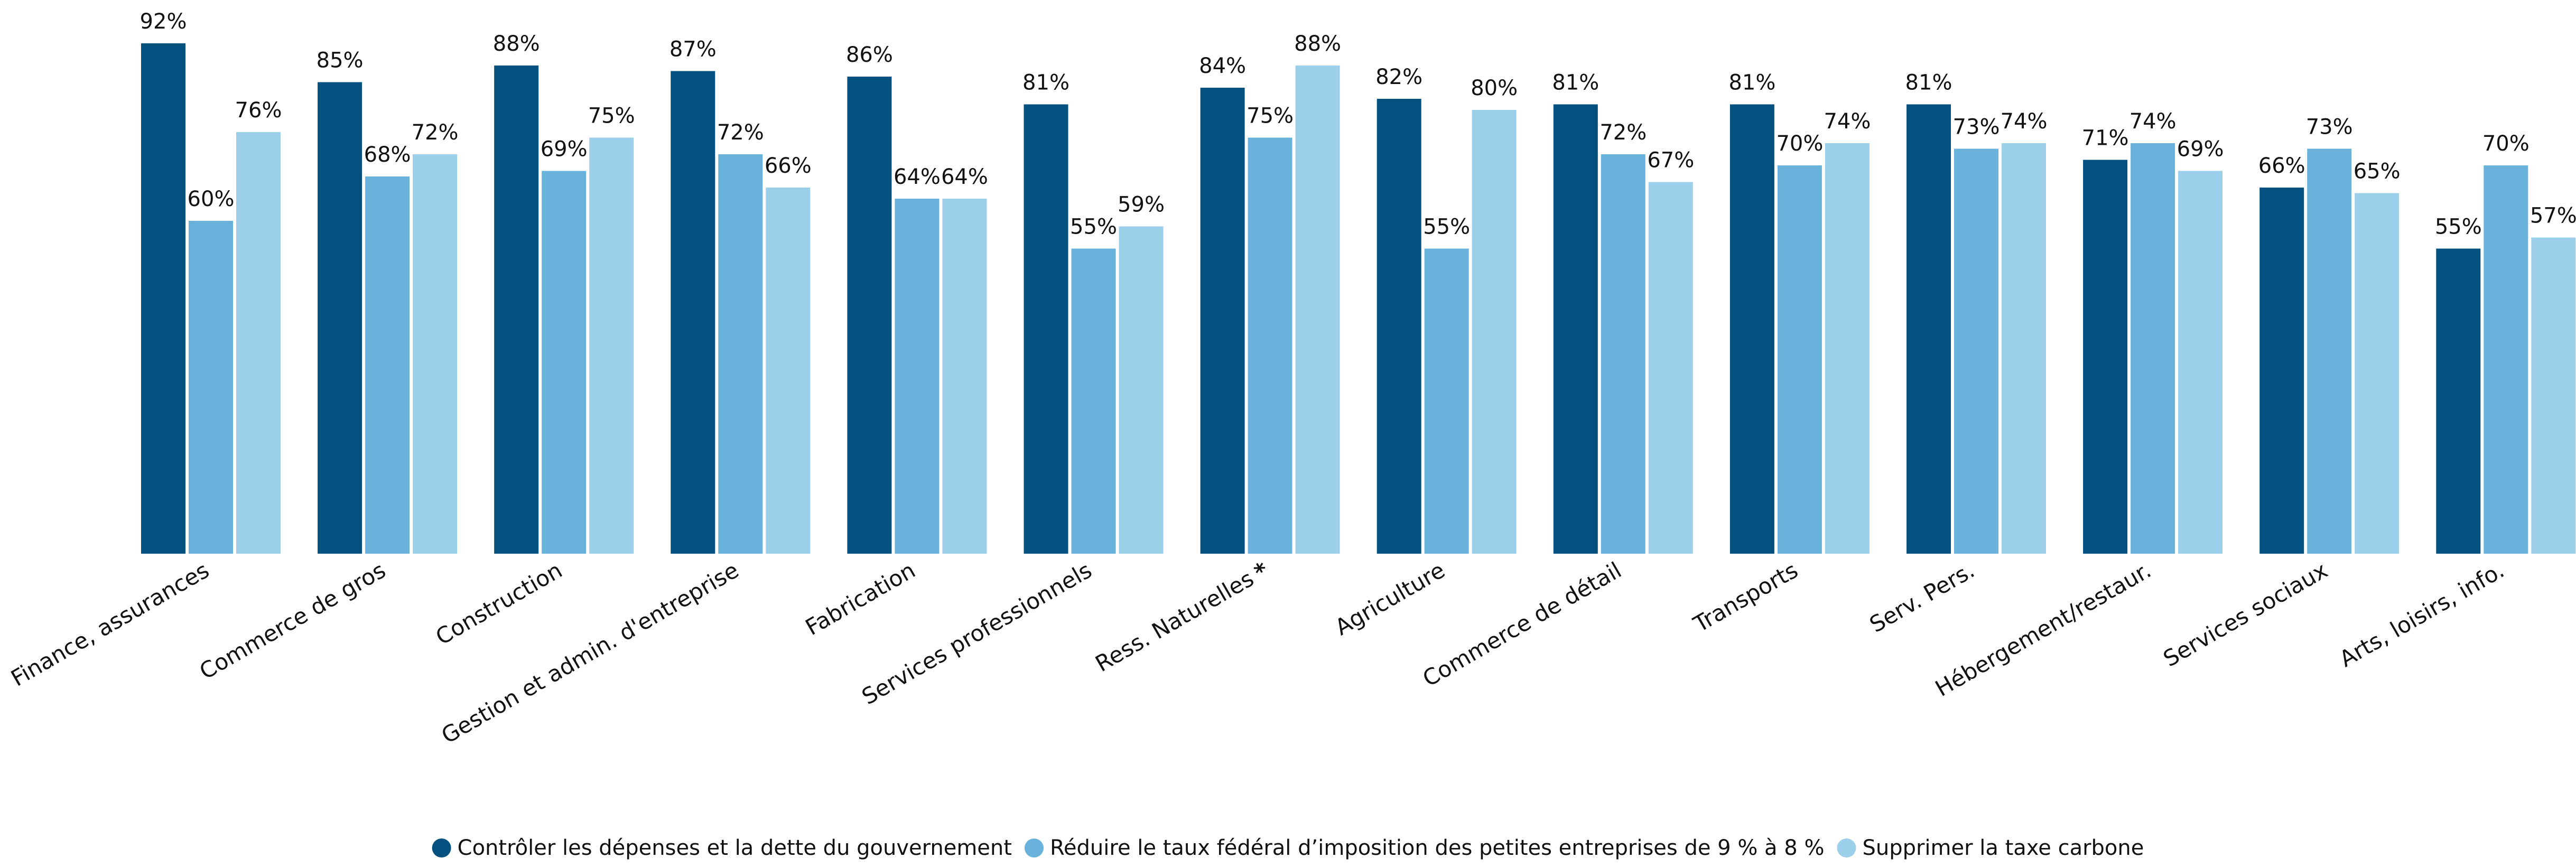  I want to click on category-label: Fabrication, so click(860, 598).